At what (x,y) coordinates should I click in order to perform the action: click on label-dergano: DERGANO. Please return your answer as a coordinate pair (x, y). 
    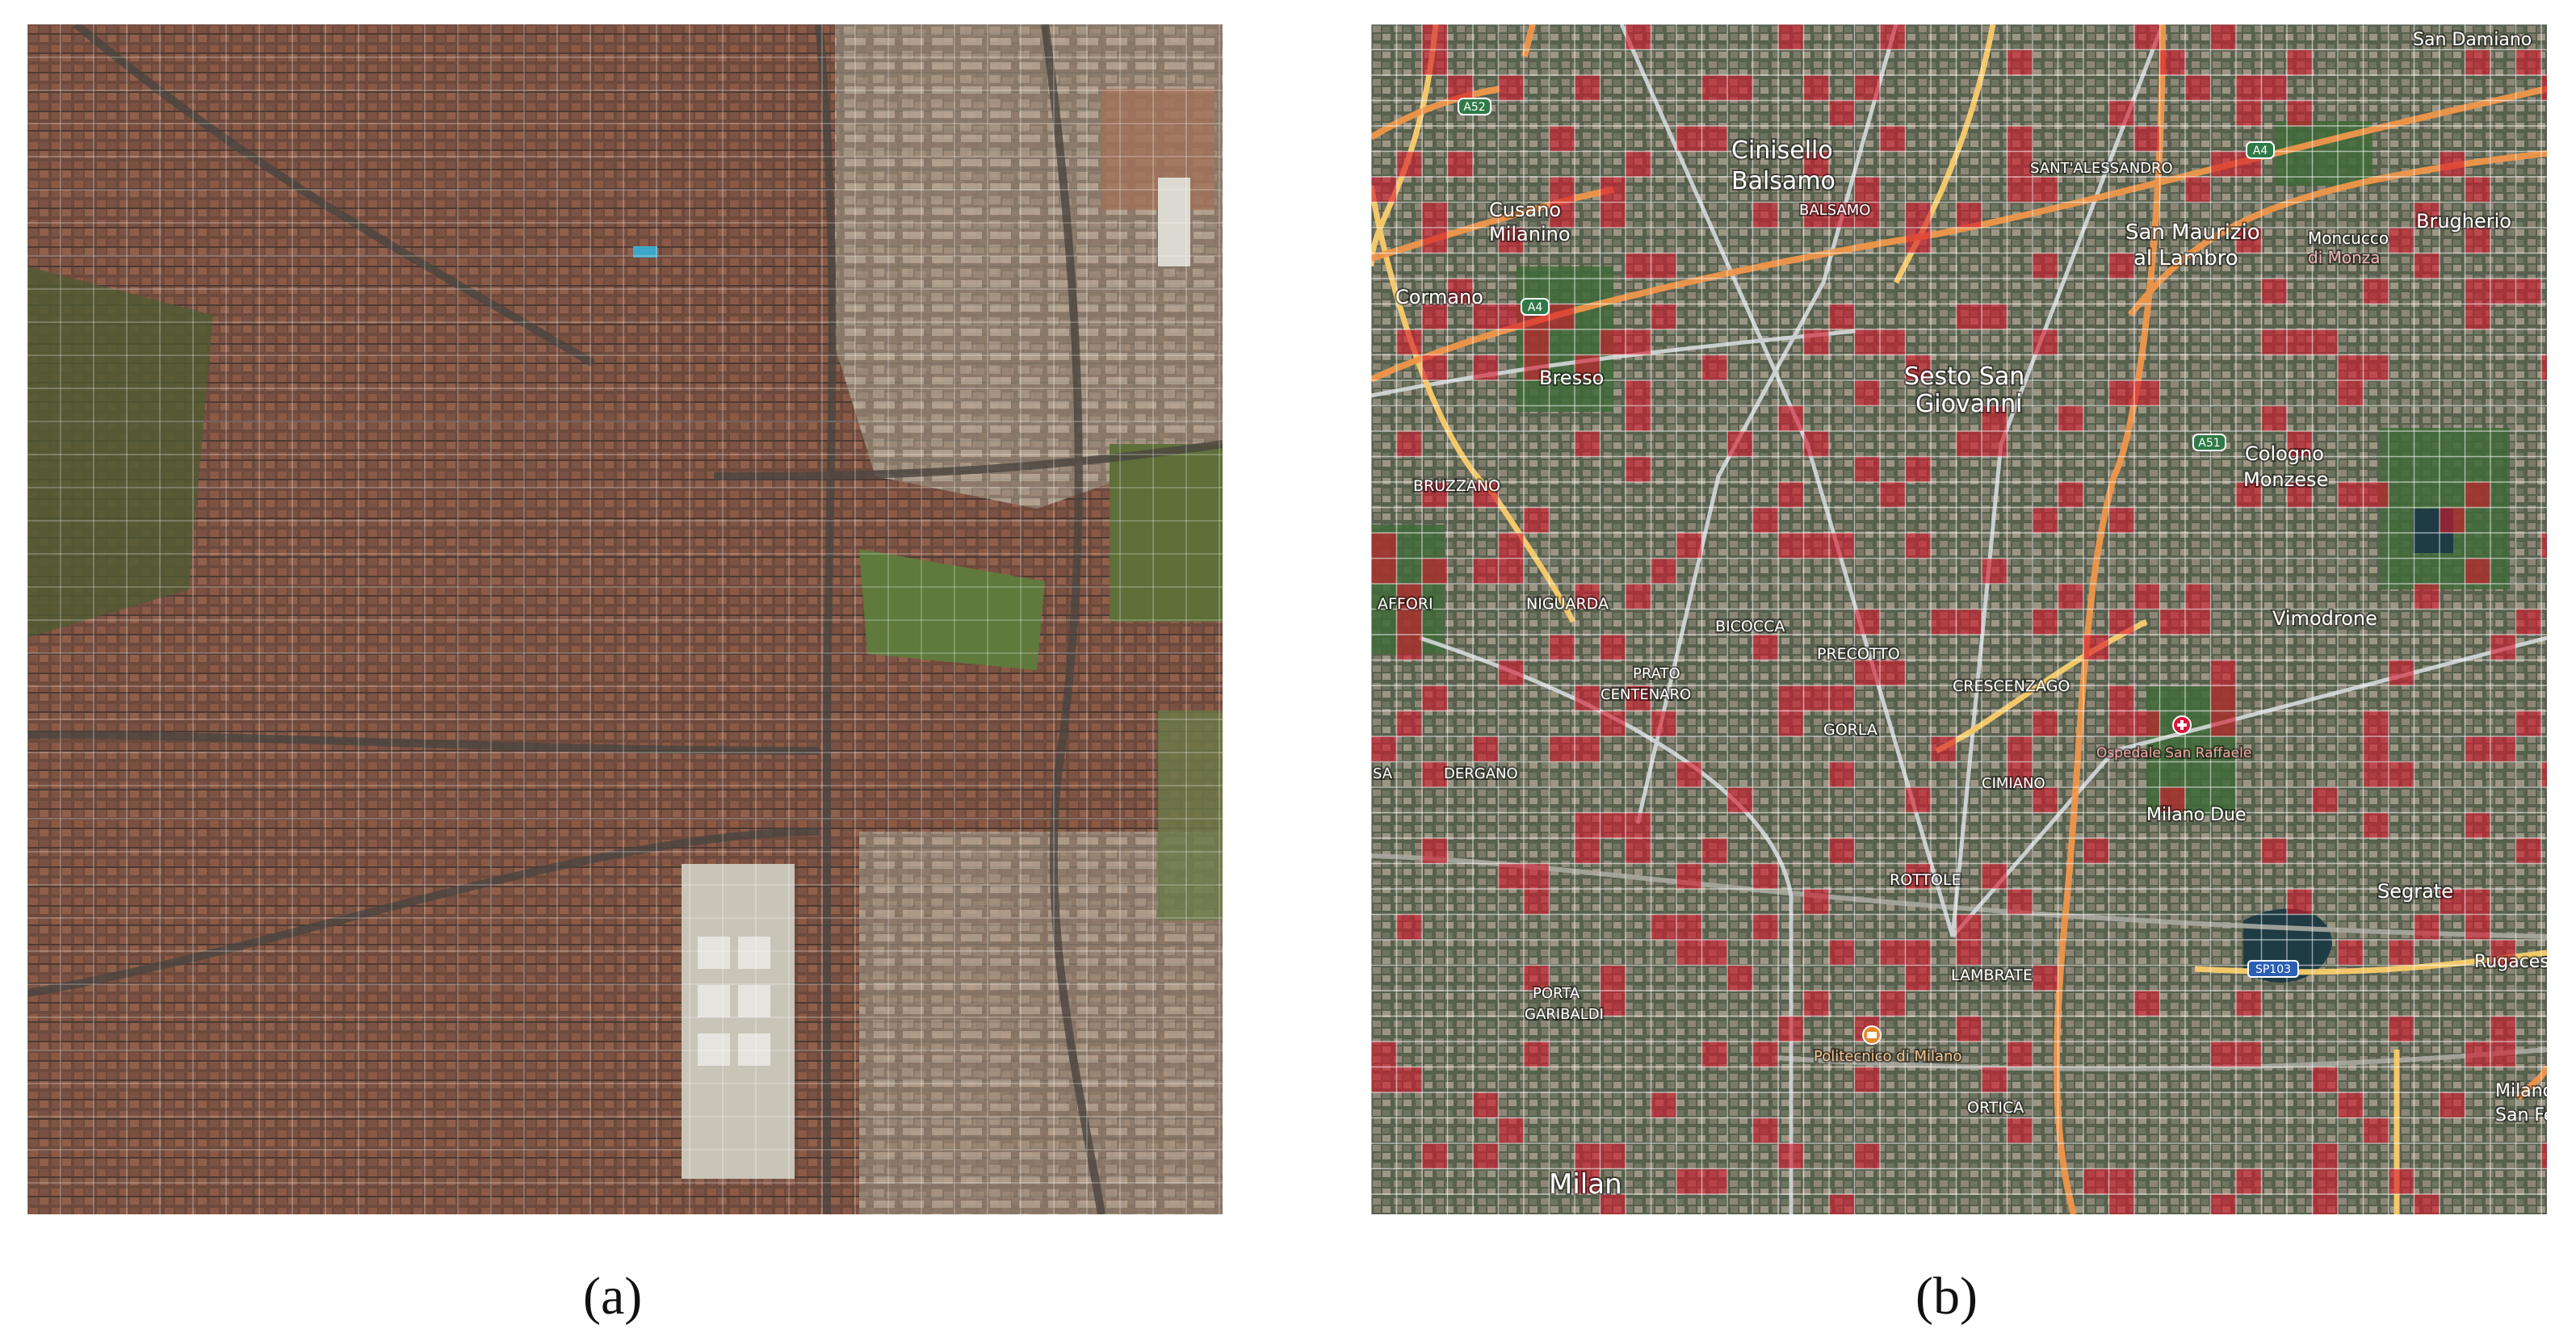
    Looking at the image, I should click on (1481, 773).